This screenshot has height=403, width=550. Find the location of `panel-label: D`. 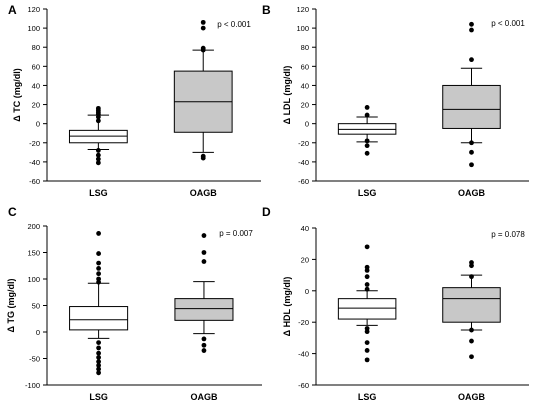

panel-label: D is located at coordinates (266, 212).